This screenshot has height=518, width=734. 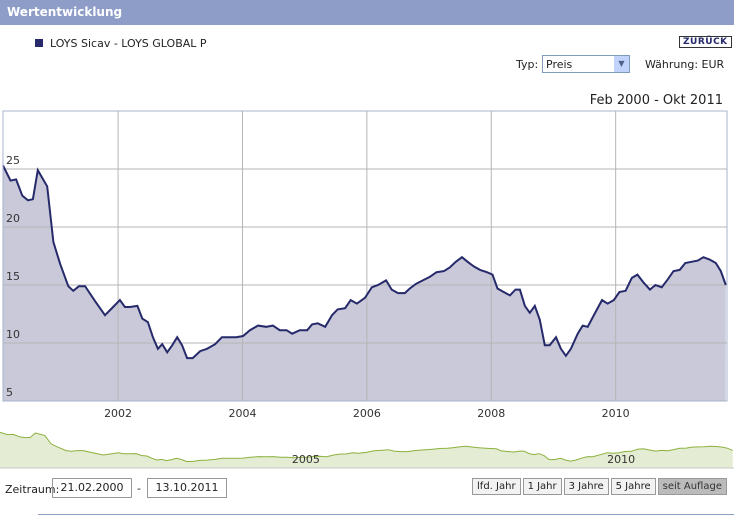 What do you see at coordinates (92, 488) in the screenshot?
I see `date-from: 21.02.2000` at bounding box center [92, 488].